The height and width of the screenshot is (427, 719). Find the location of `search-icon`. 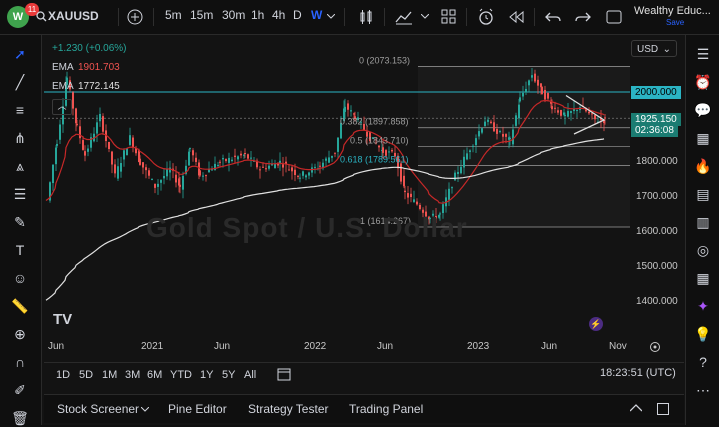

search-icon is located at coordinates (41, 16).